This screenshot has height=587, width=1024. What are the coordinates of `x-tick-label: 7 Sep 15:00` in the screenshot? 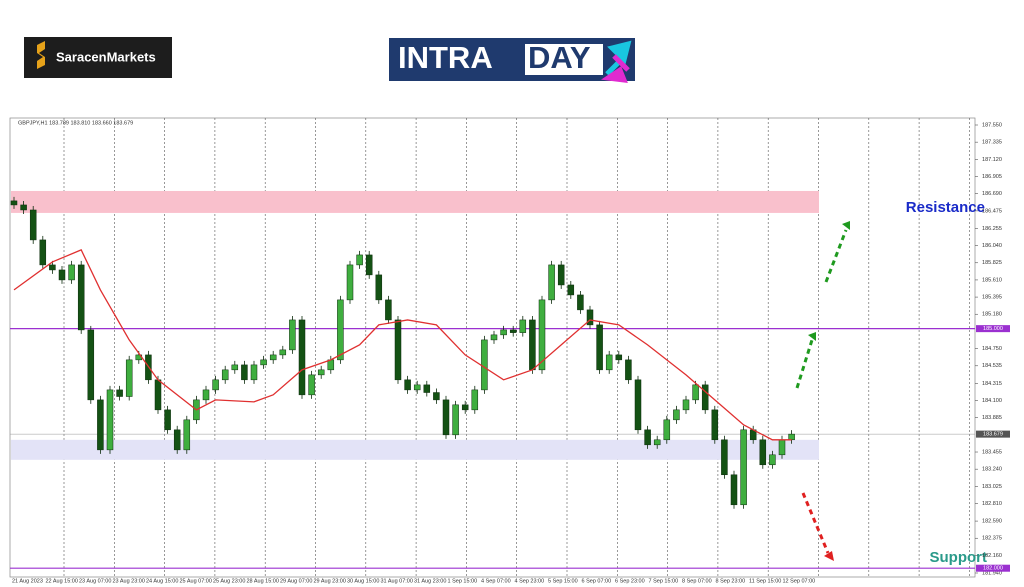 It's located at (664, 581).